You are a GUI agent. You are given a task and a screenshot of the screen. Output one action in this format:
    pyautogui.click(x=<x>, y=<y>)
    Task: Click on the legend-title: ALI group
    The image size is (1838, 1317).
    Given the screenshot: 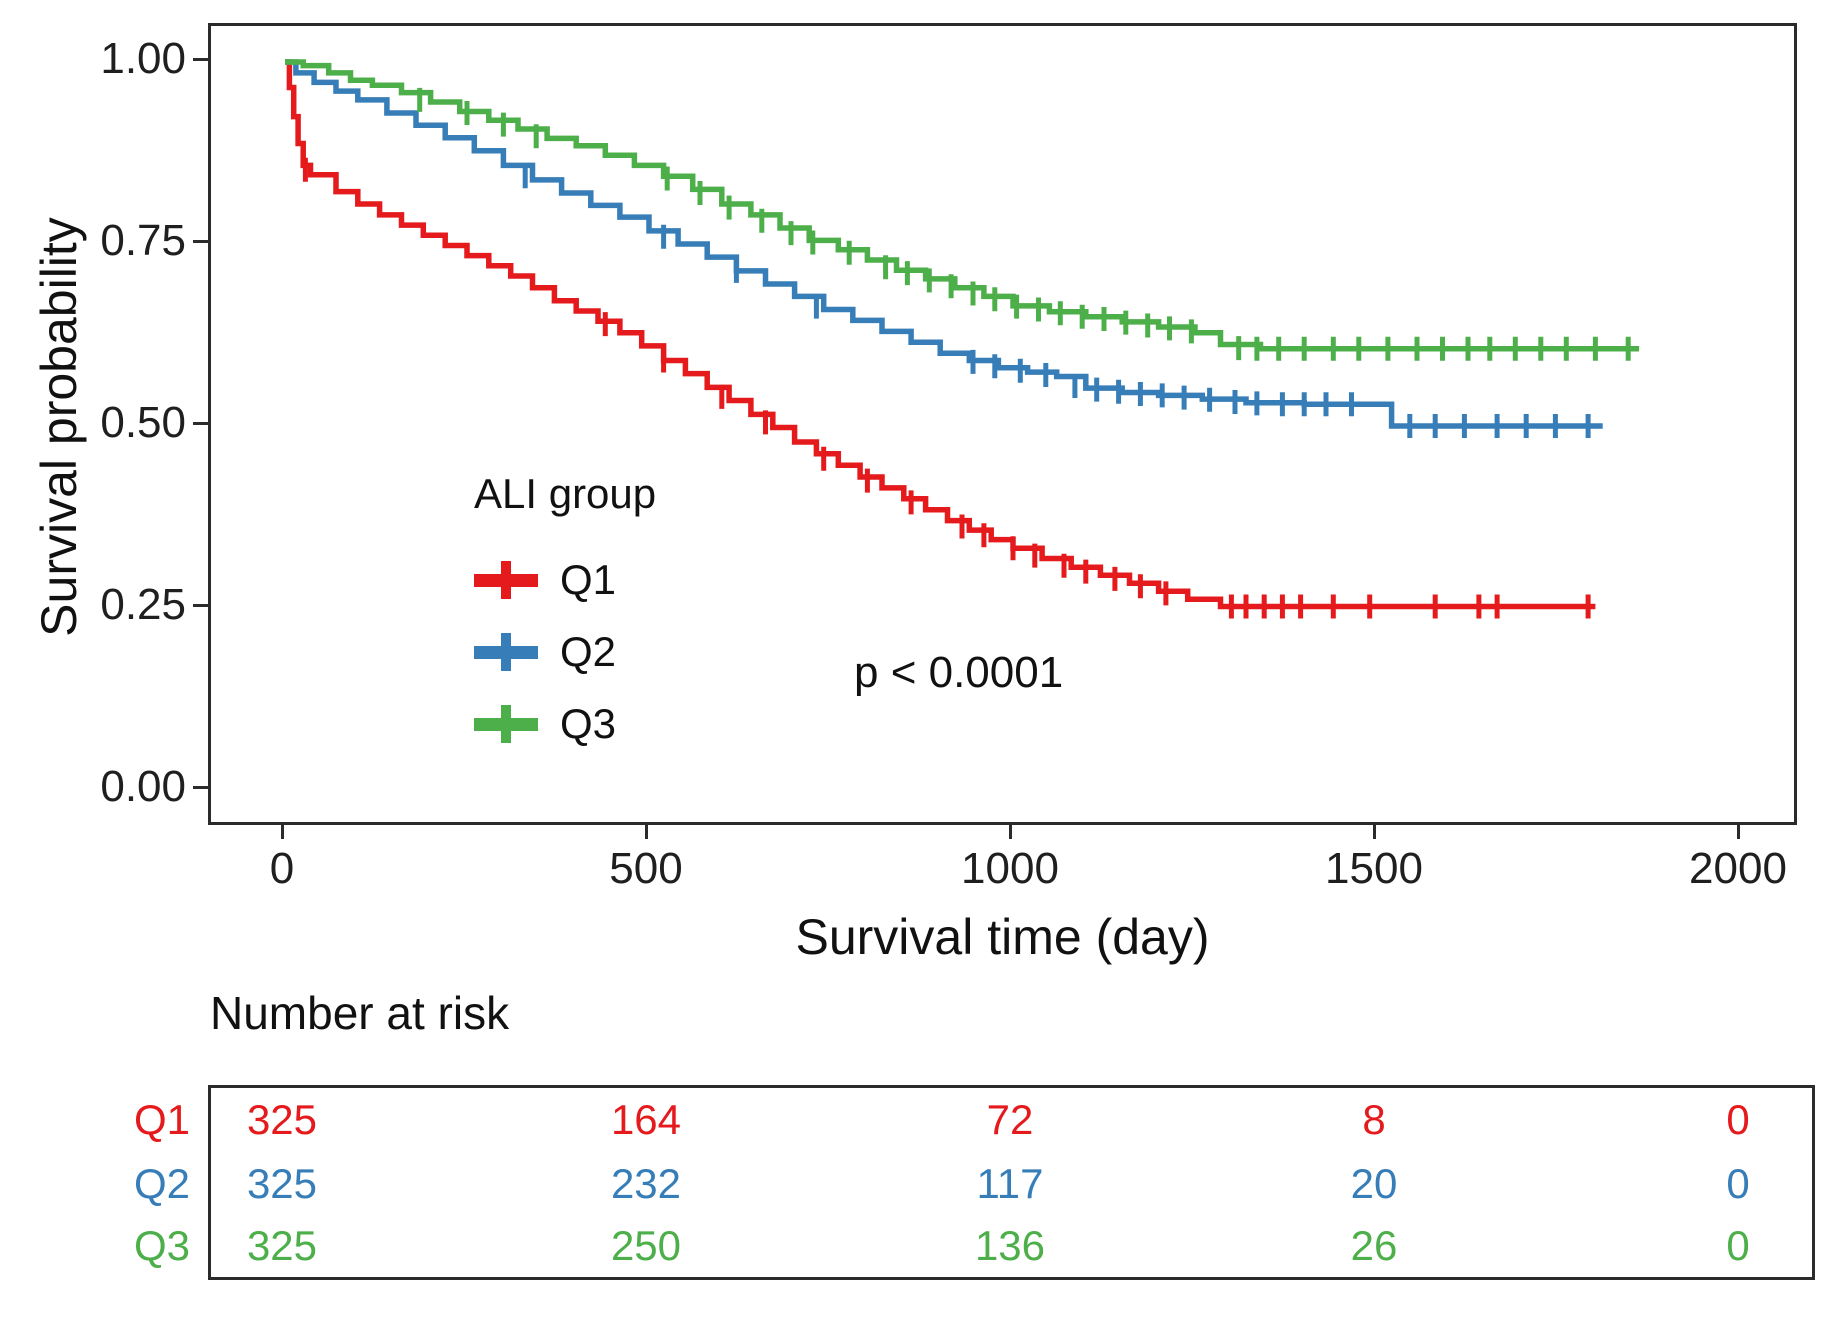 What is the action you would take?
    pyautogui.click(x=565, y=493)
    